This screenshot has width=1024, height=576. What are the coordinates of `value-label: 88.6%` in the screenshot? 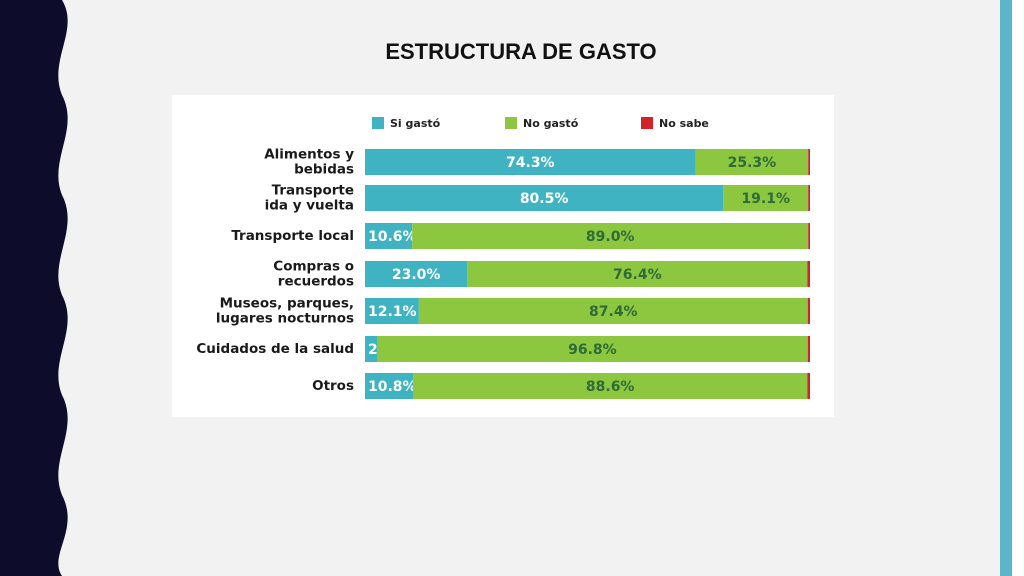 It's located at (610, 387).